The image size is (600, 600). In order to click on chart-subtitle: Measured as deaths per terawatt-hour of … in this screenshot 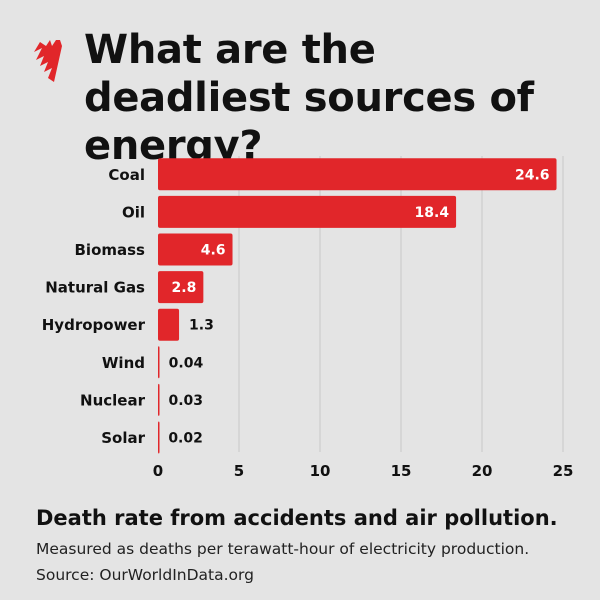, I will do `click(283, 549)`.